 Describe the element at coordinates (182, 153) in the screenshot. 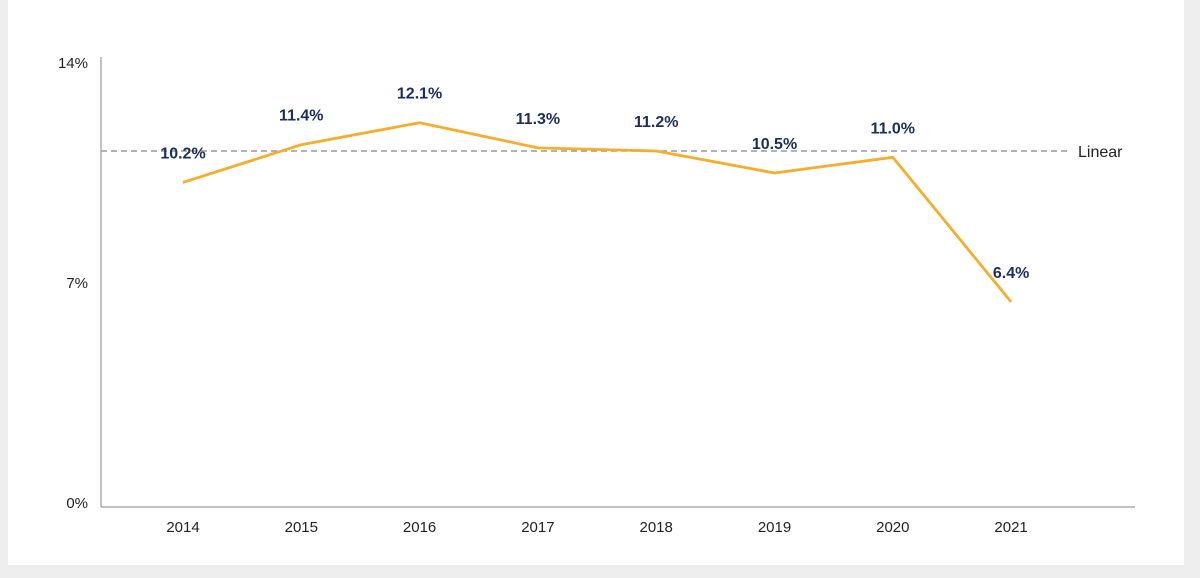

I see `data-label: 10.2%` at that location.